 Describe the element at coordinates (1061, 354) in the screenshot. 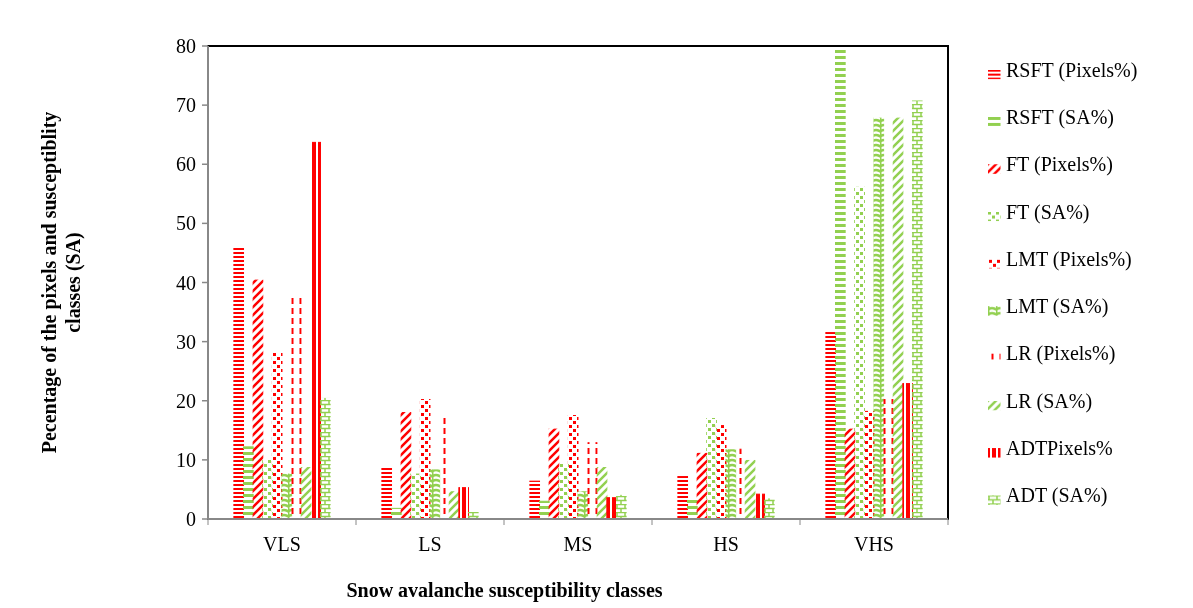

I see `legend-label: LR (Pixels%)` at that location.